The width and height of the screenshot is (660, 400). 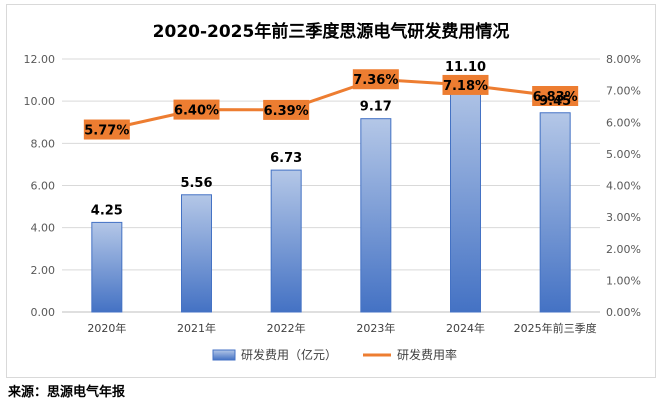 I want to click on y-right-tick-label: 6.00%, so click(x=623, y=122).